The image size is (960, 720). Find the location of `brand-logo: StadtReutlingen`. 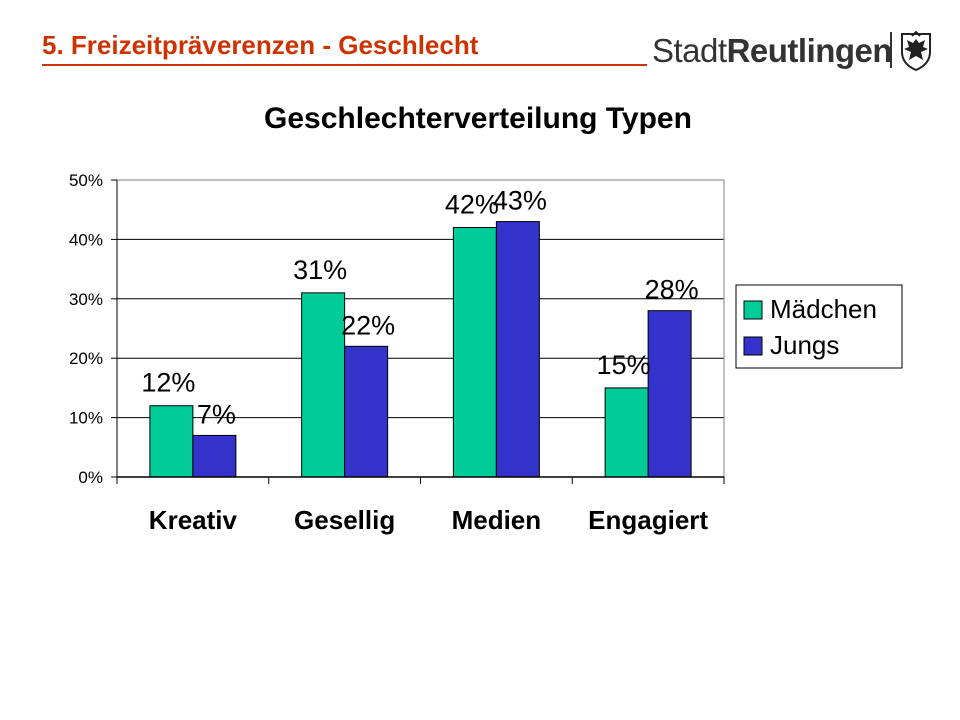

brand-logo: StadtReutlingen is located at coordinates (802, 52).